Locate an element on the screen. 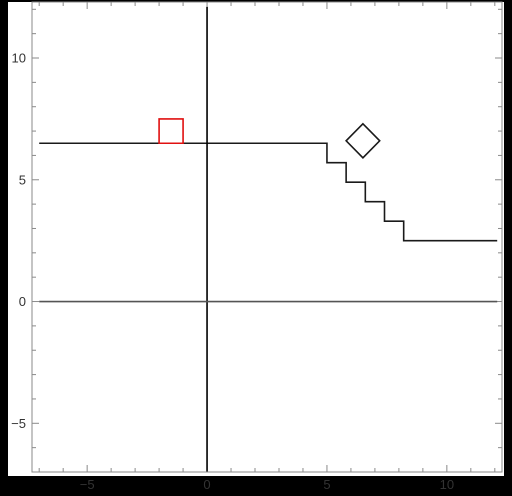  y-tick-label: −5 is located at coordinates (18, 423).